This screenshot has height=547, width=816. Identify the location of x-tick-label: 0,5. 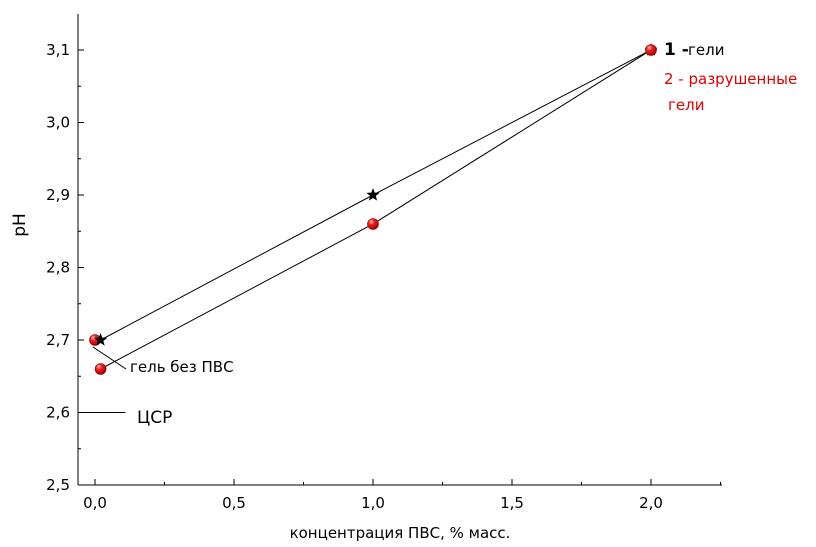
(234, 503).